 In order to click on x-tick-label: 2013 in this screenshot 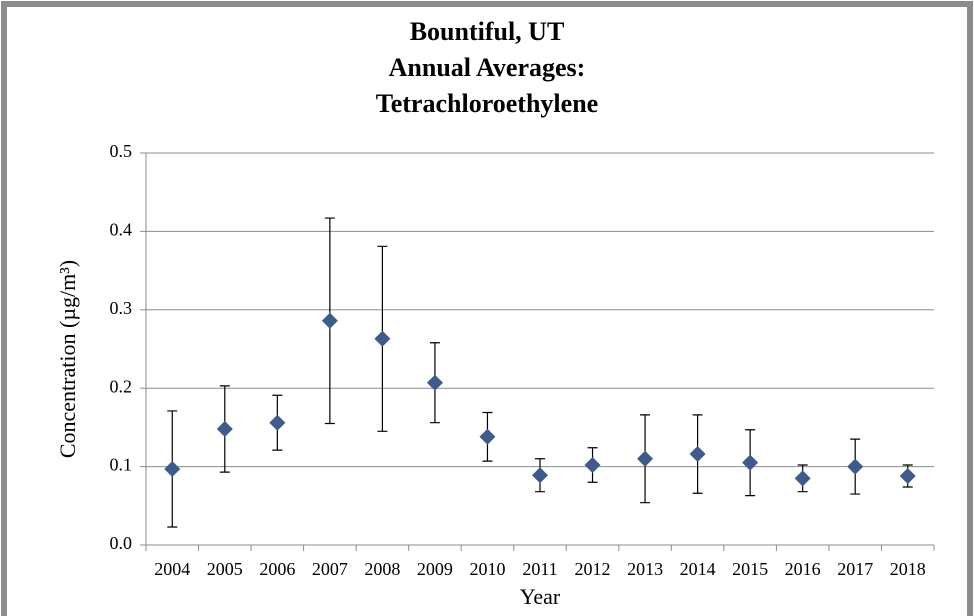, I will do `click(645, 569)`.